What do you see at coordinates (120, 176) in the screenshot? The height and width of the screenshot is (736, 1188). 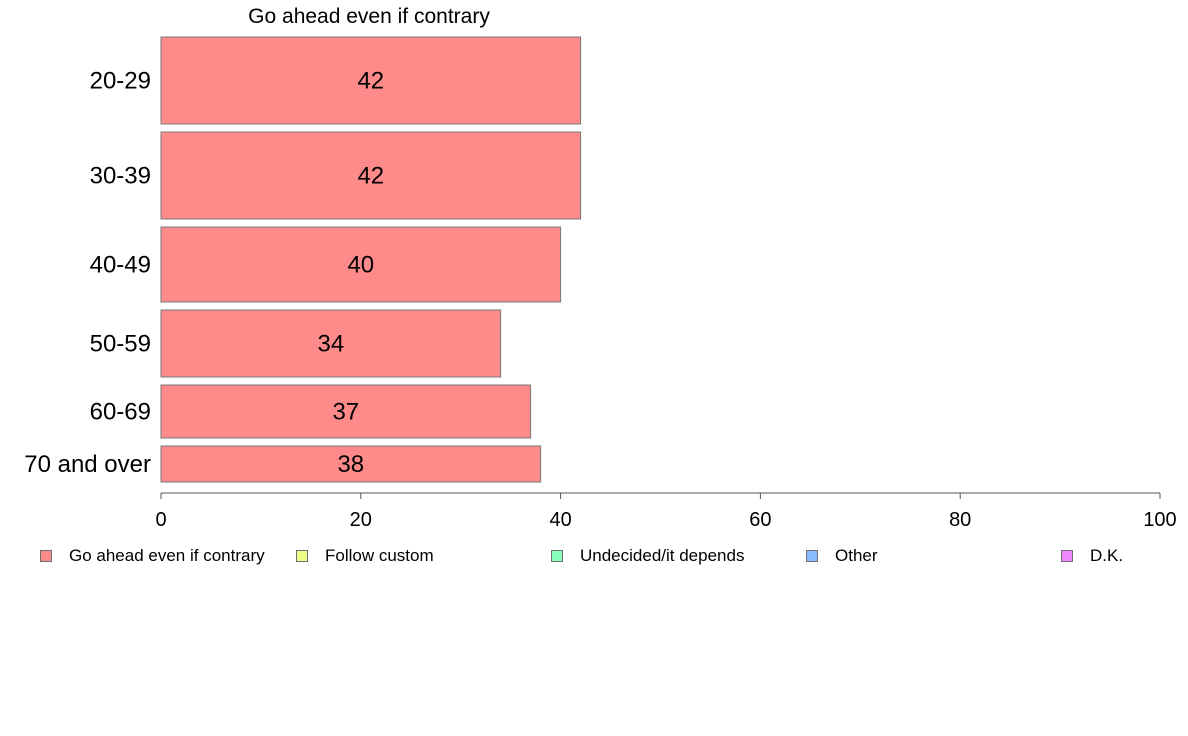 I see `category-label: 30-39` at bounding box center [120, 176].